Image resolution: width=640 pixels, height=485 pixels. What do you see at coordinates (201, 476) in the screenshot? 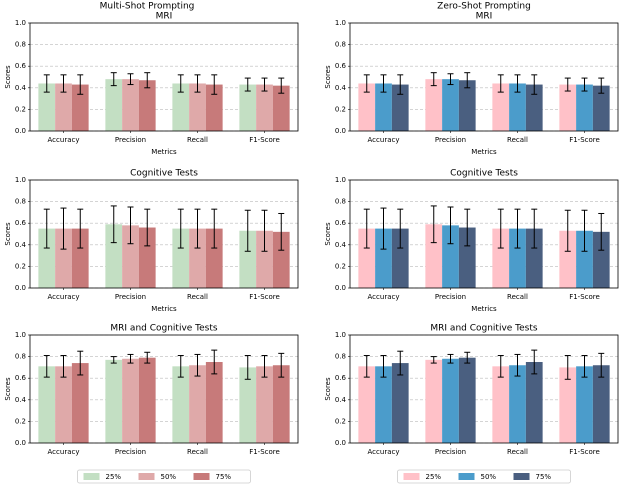
I see `legend-swatch` at bounding box center [201, 476].